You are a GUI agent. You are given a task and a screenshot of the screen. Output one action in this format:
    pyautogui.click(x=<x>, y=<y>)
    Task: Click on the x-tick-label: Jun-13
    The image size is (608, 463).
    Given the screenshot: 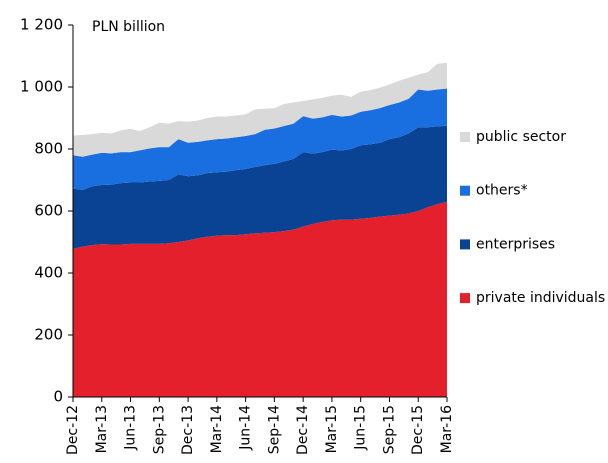 What is the action you would take?
    pyautogui.click(x=131, y=428)
    